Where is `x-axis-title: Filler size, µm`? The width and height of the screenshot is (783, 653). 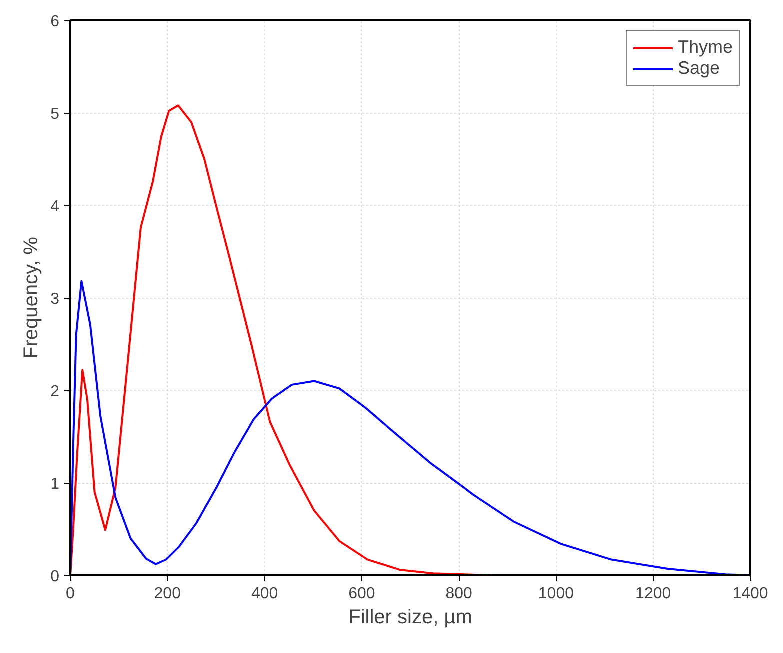 x-axis-title: Filler size, µm is located at coordinates (410, 617).